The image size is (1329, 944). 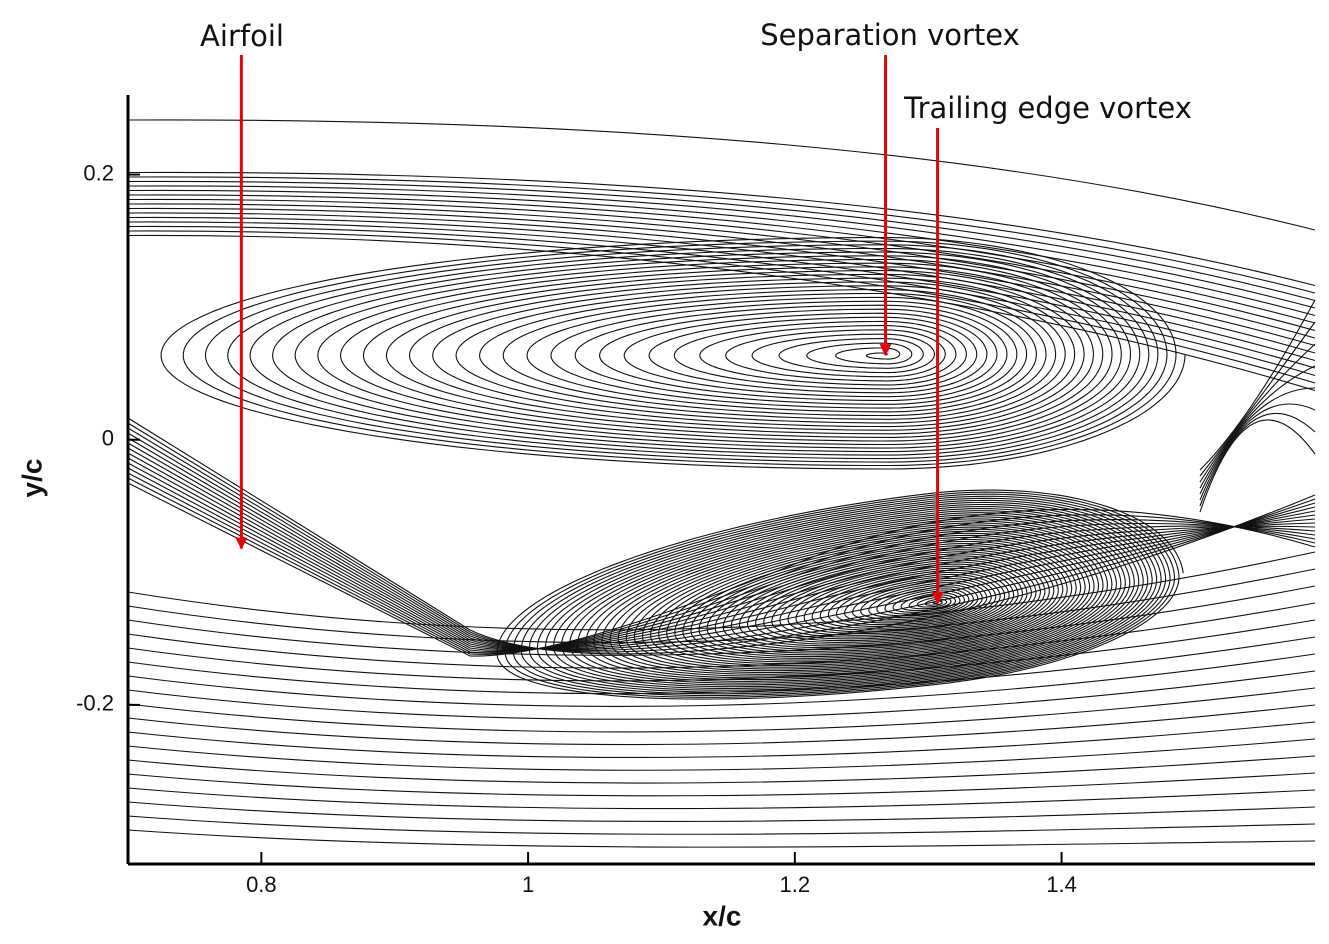 What do you see at coordinates (1061, 884) in the screenshot?
I see `x-tick-label: 1.4` at bounding box center [1061, 884].